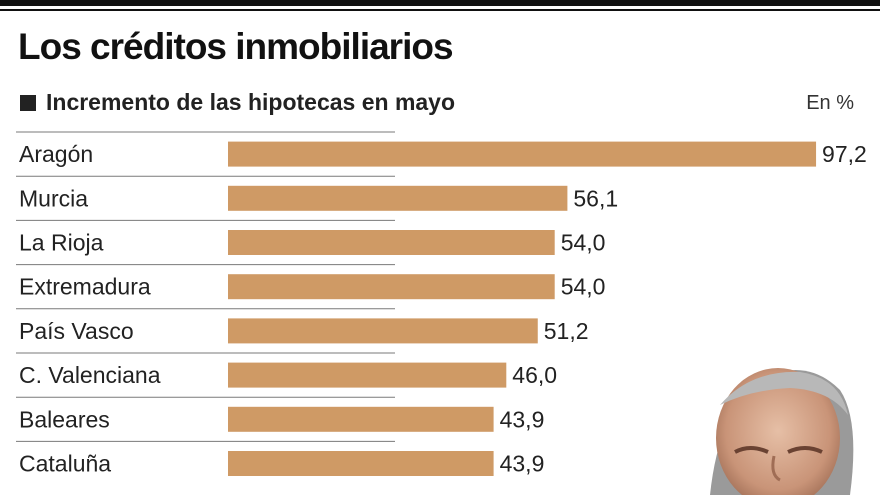 The width and height of the screenshot is (880, 495). I want to click on value-label: 56,1, so click(595, 198).